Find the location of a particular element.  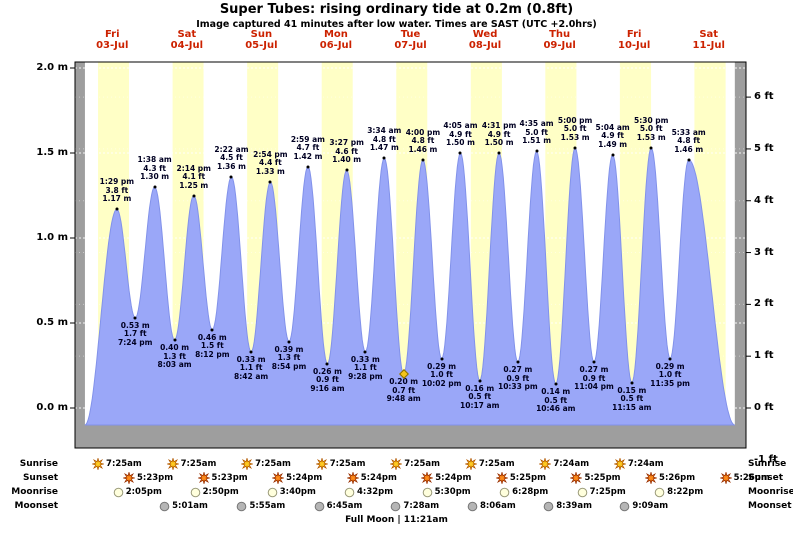

moonrise-time: 4:32pm is located at coordinates (375, 492).